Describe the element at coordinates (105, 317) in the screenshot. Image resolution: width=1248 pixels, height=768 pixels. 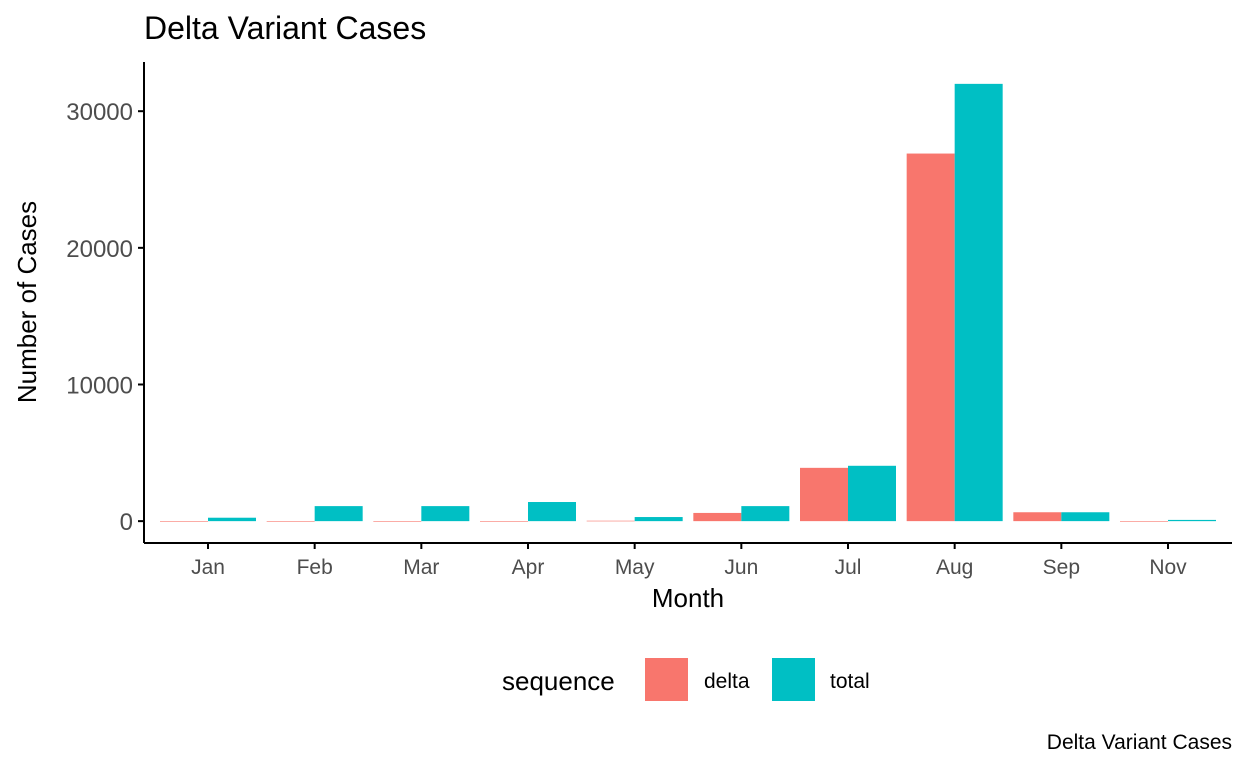
I see `y-ticks: 0 10000 20000 30000` at that location.